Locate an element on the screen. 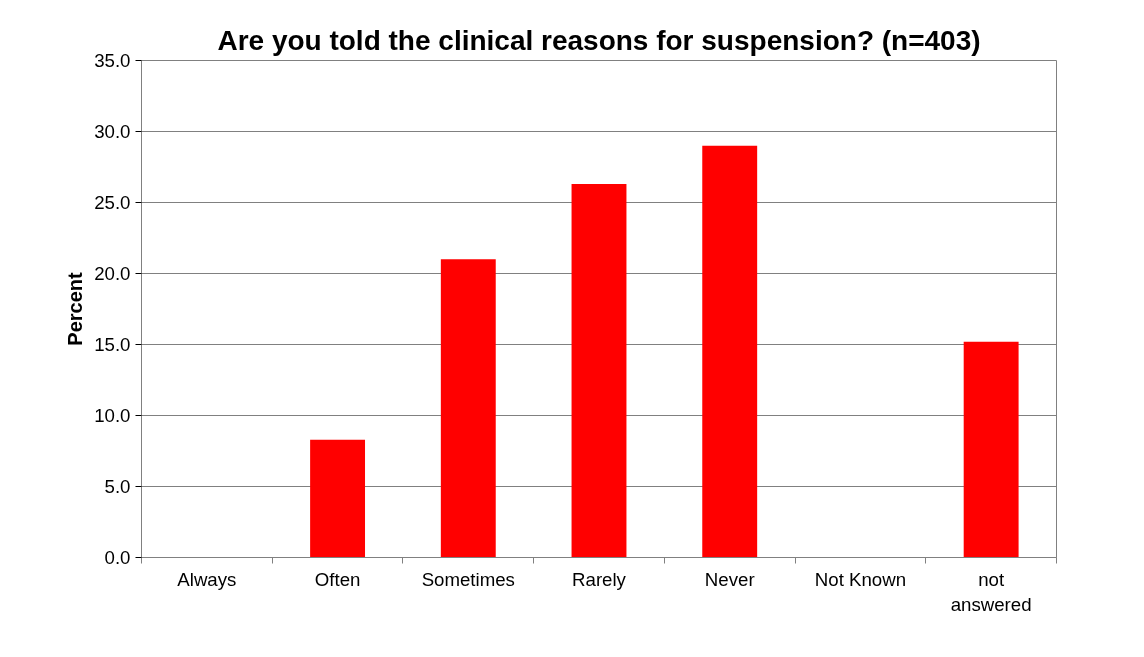 Image resolution: width=1144 pixels, height=657 pixels. y-tick-label: 0.0 is located at coordinates (117, 557).